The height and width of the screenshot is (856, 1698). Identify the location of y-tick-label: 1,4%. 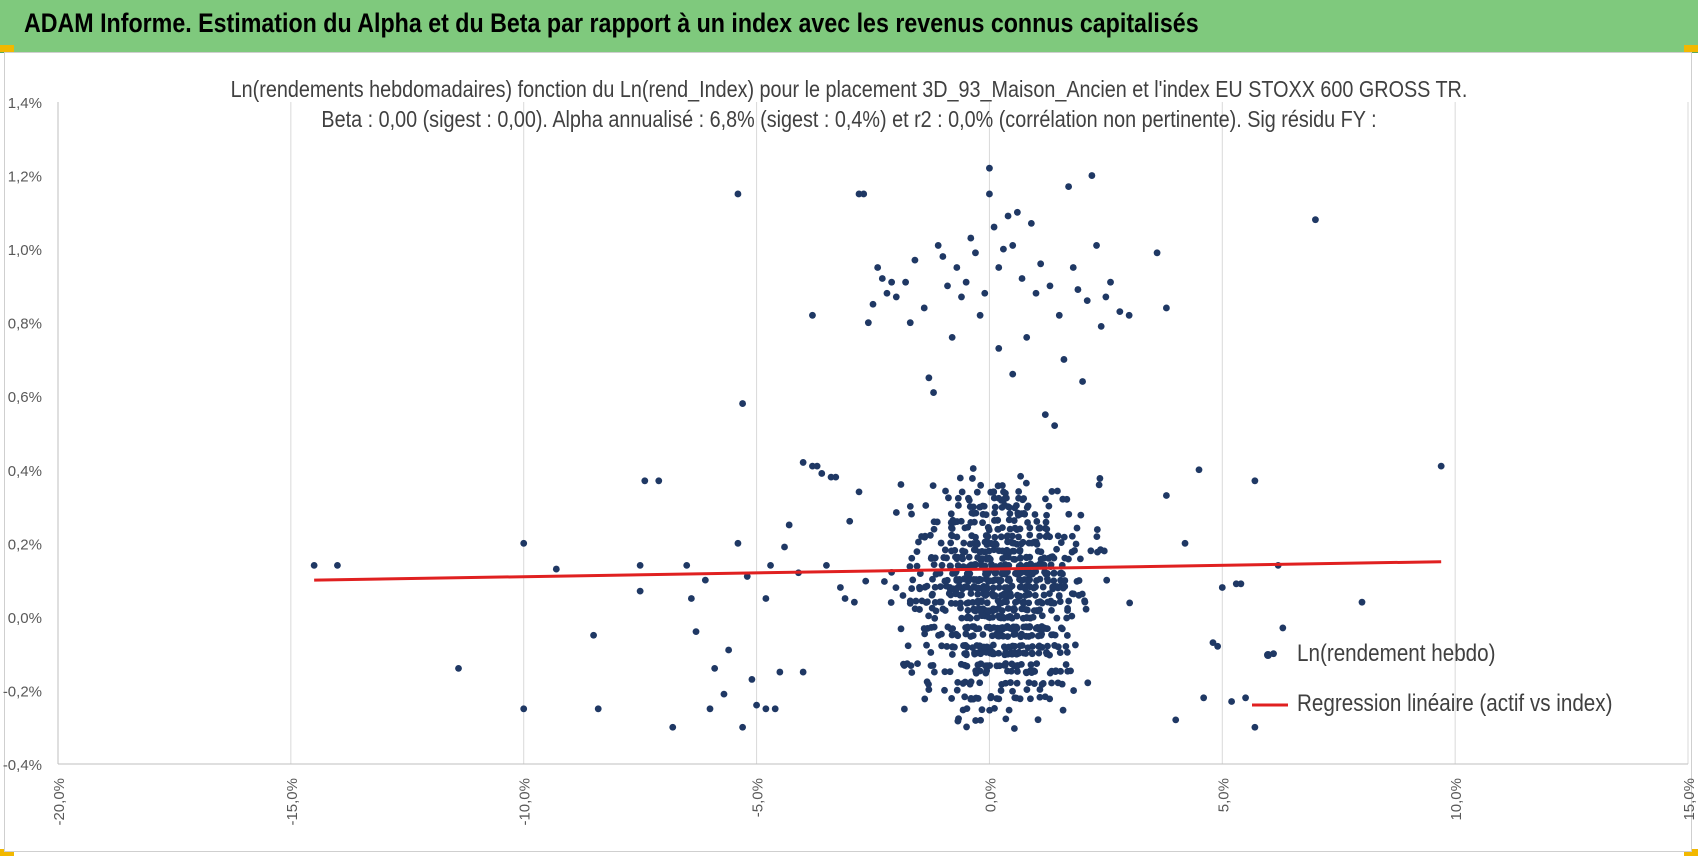
(25, 103).